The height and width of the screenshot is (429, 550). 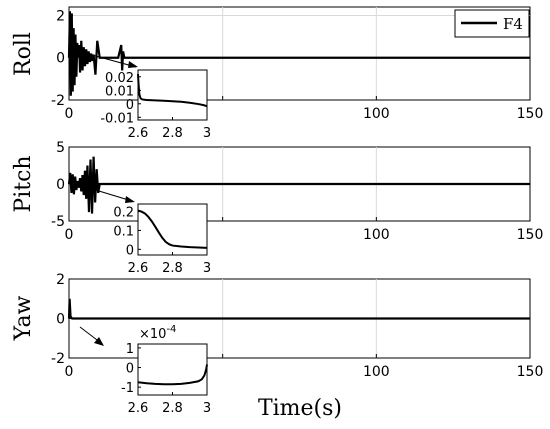 I want to click on roll-xticks: 0 100 150, so click(x=304, y=109).